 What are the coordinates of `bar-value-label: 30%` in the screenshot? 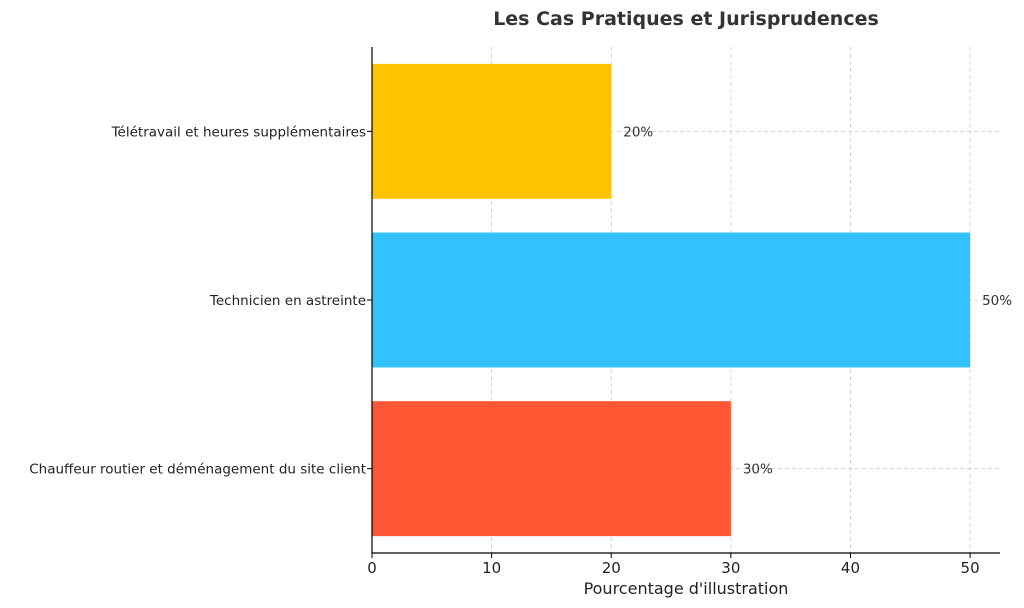 It's located at (758, 470).